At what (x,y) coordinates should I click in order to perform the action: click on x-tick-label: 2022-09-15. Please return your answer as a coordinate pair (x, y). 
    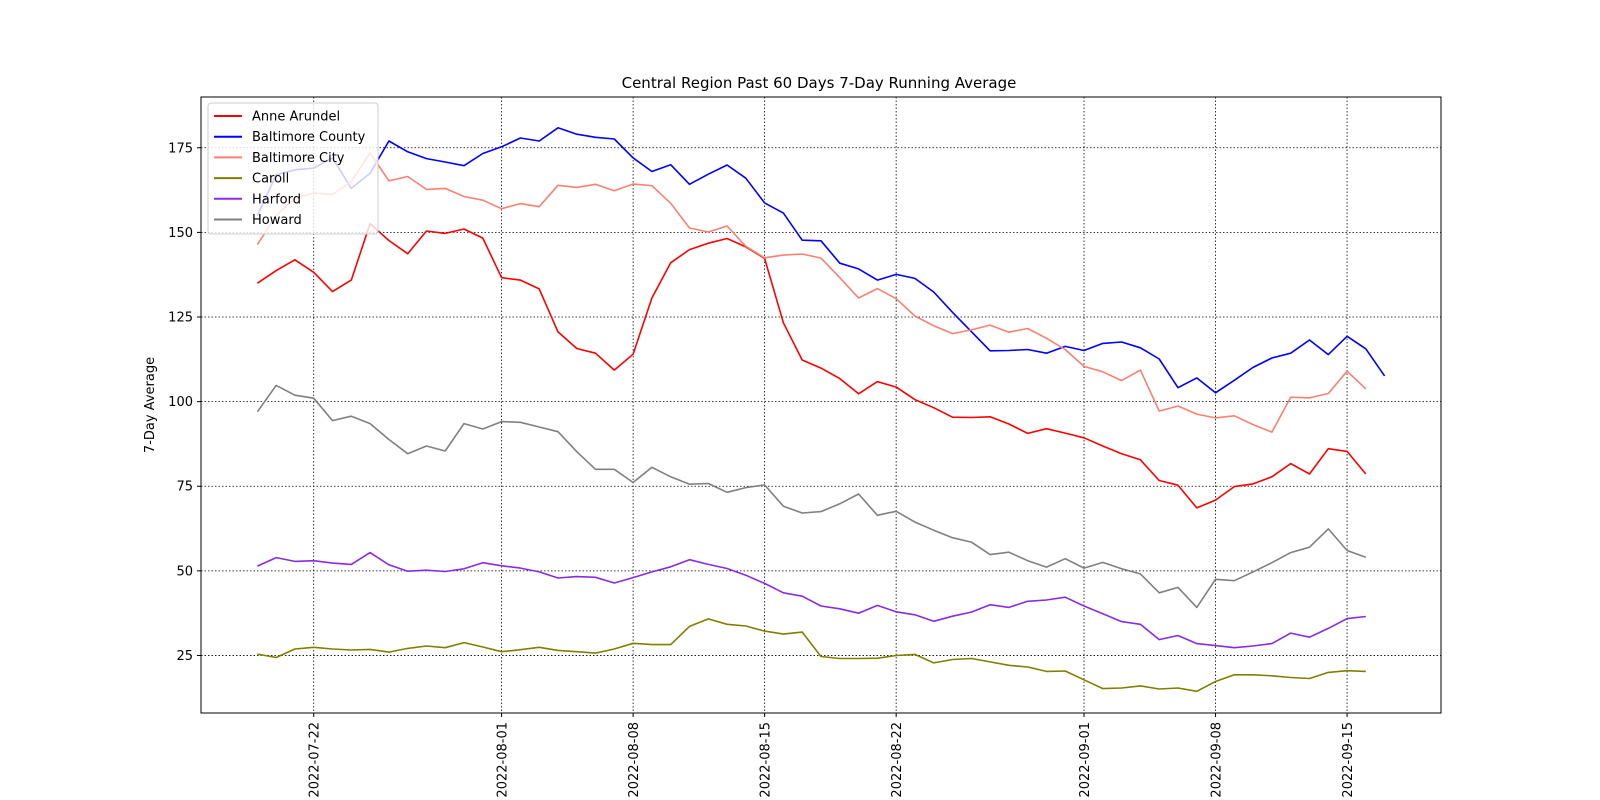
    Looking at the image, I should click on (1348, 760).